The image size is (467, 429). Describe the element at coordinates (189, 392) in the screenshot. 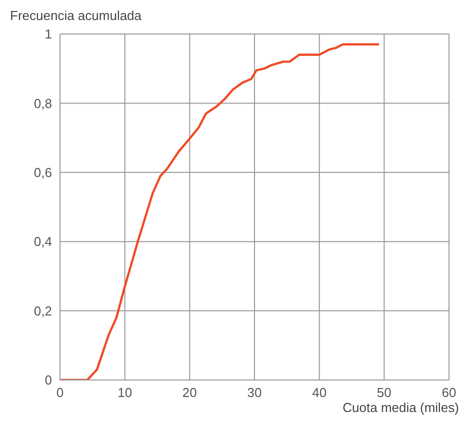

I see `x-tick-label: 20` at that location.